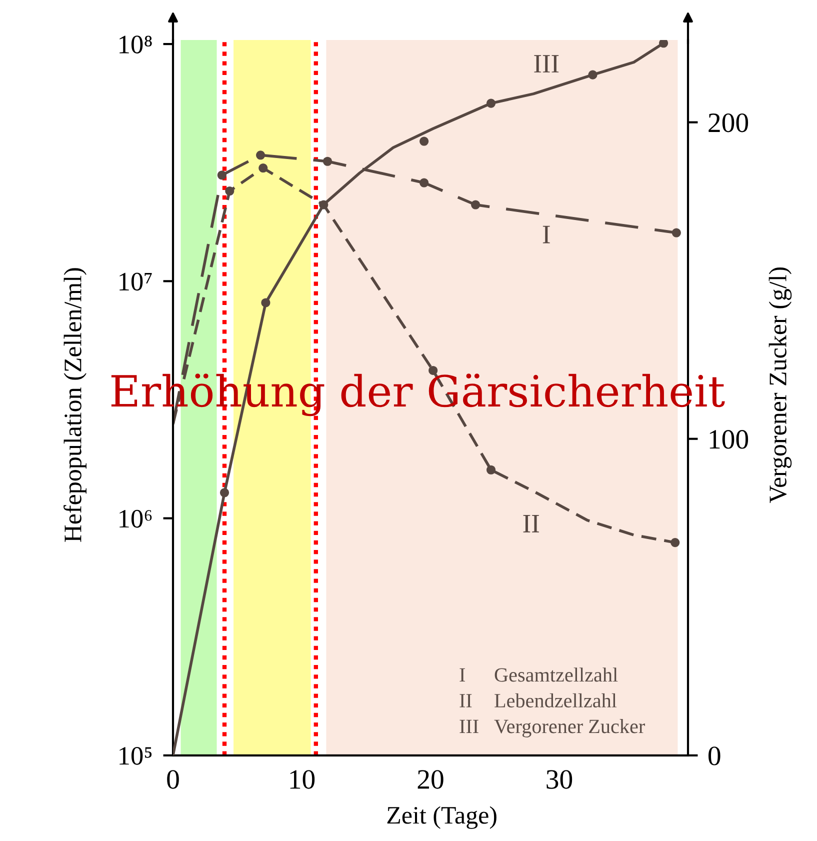  Describe the element at coordinates (531, 523) in the screenshot. I see `series-label: II` at that location.